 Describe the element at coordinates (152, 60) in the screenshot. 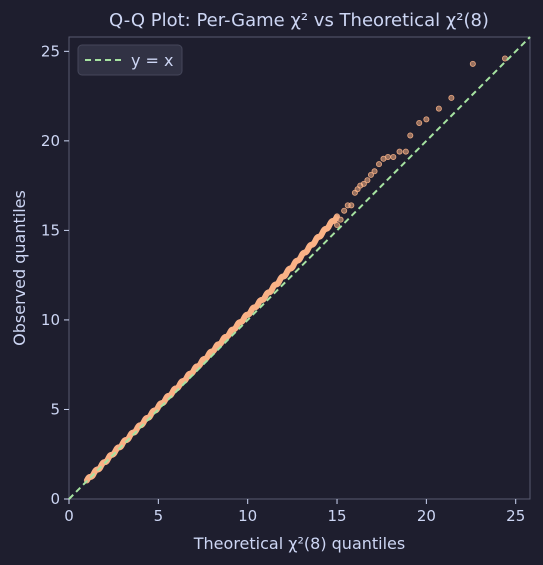

I see `legend-label: y = x` at that location.